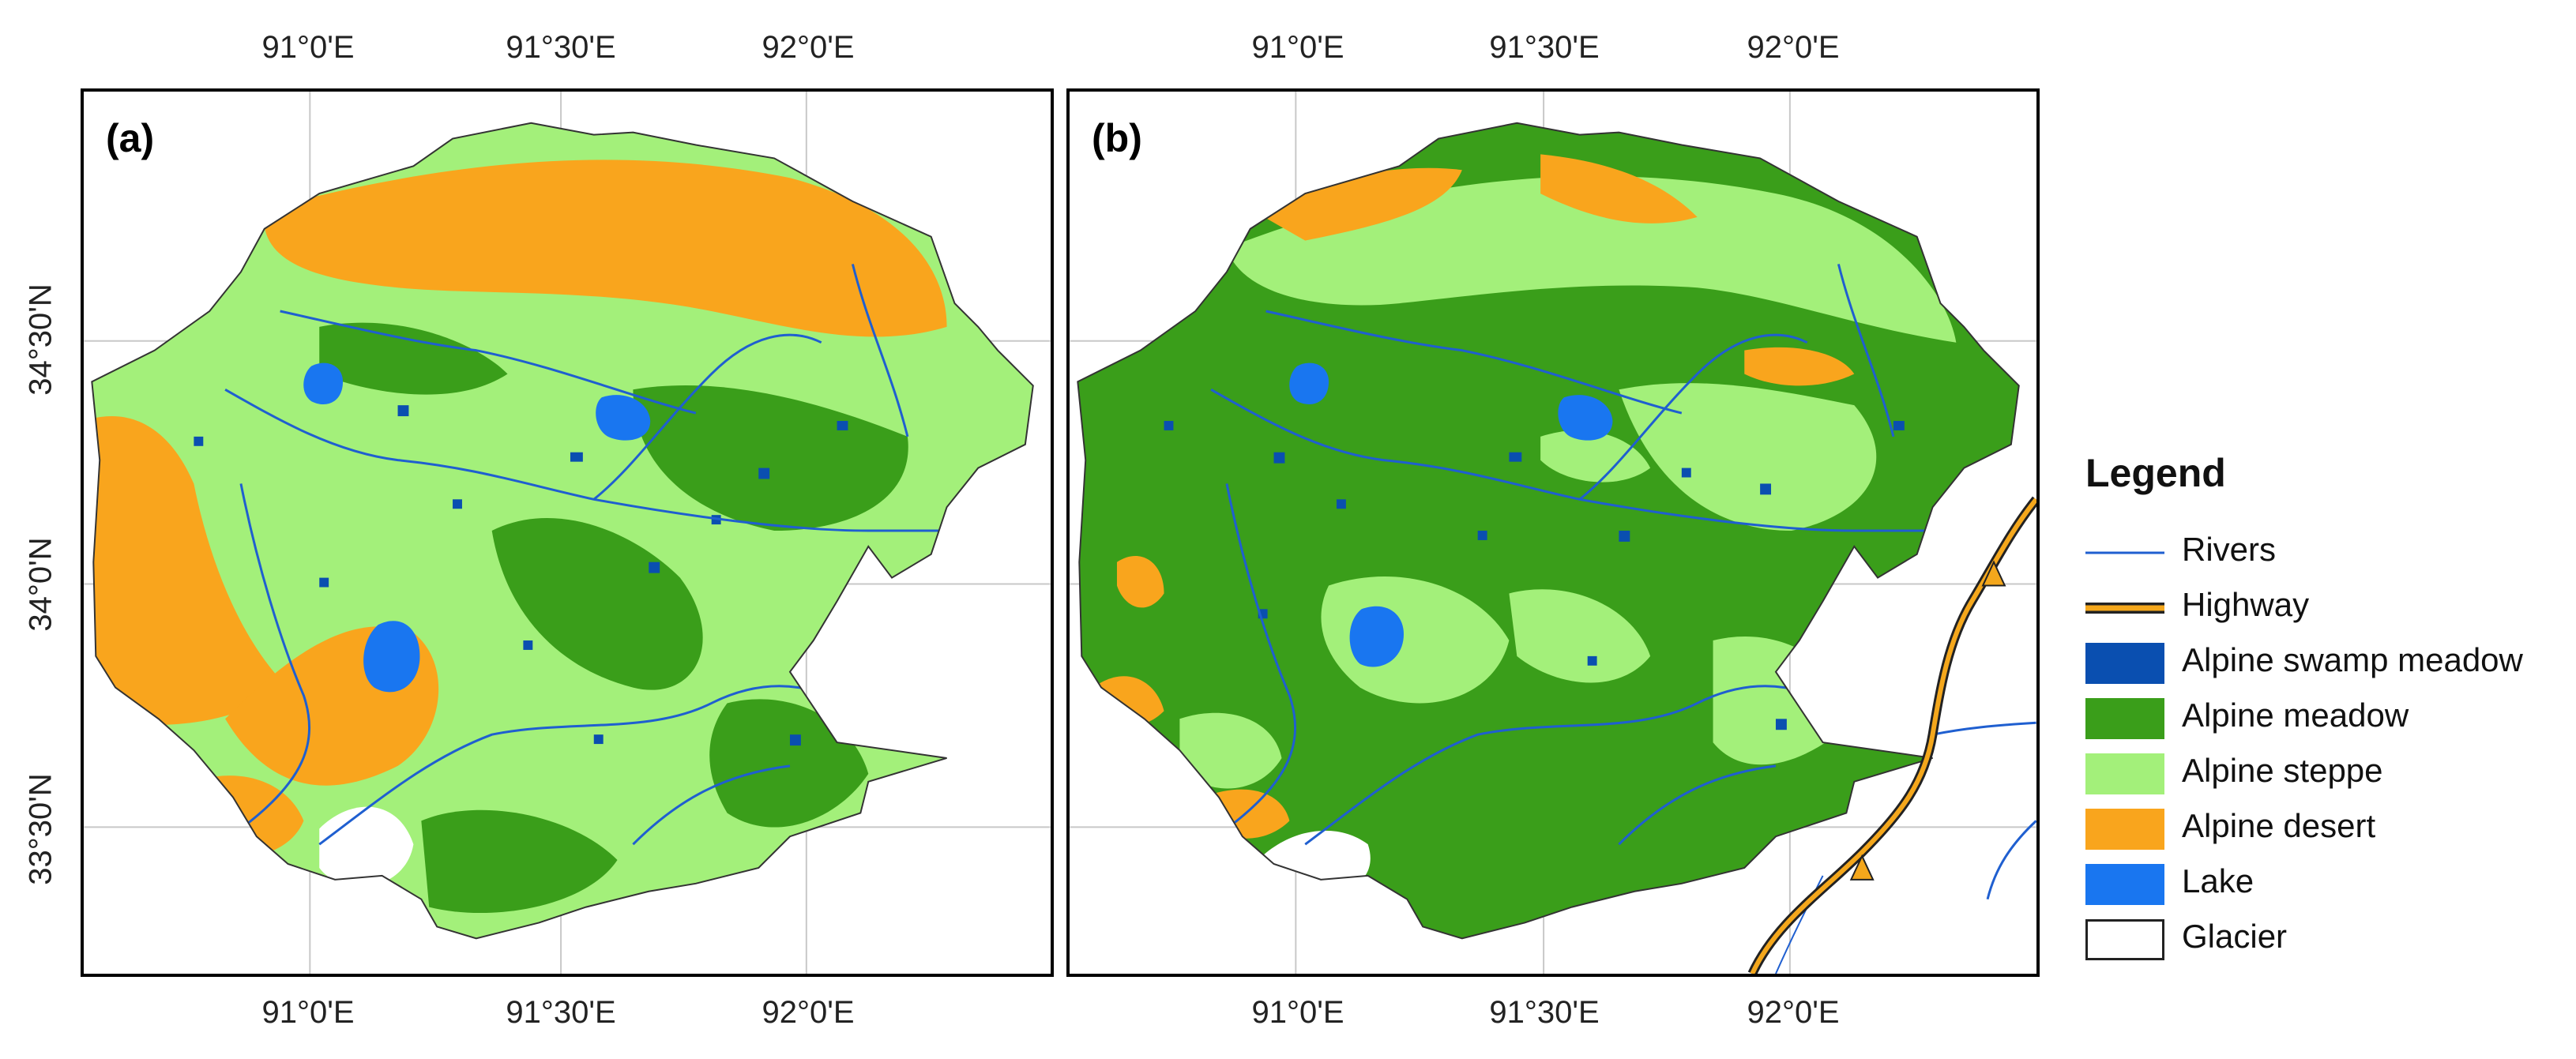  I want to click on lon-tick-bottom-b-3: 92°0'E, so click(1794, 1013).